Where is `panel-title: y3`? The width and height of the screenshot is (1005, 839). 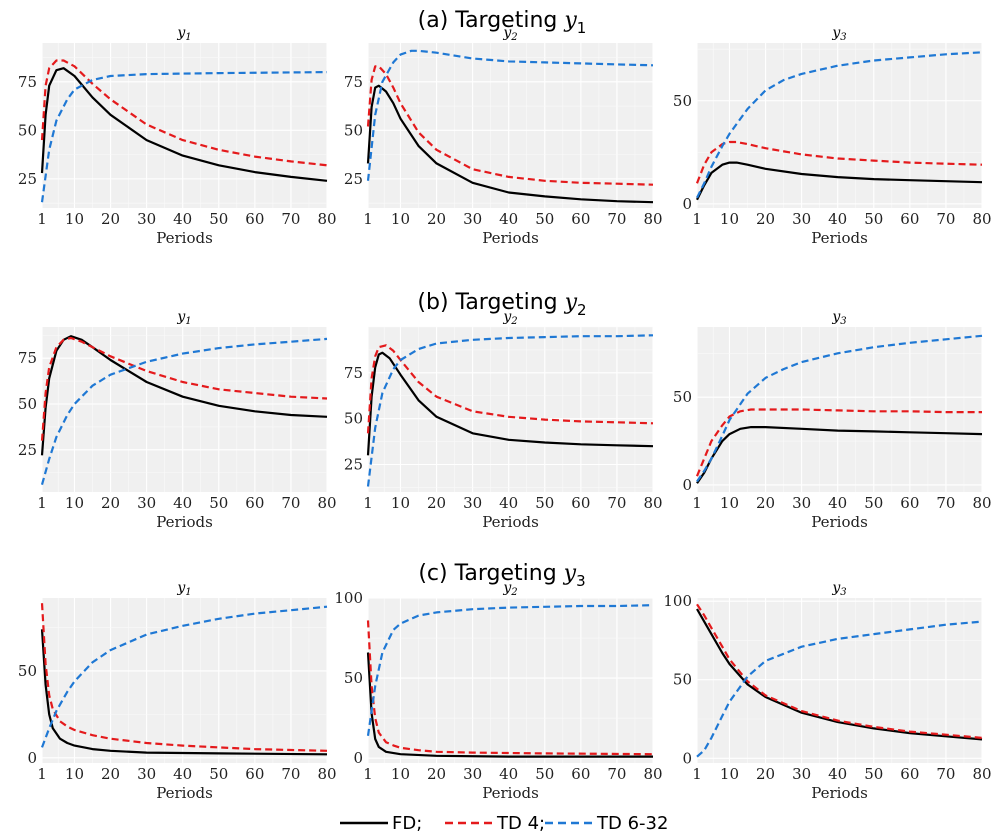
panel-title: y3 is located at coordinates (838, 589).